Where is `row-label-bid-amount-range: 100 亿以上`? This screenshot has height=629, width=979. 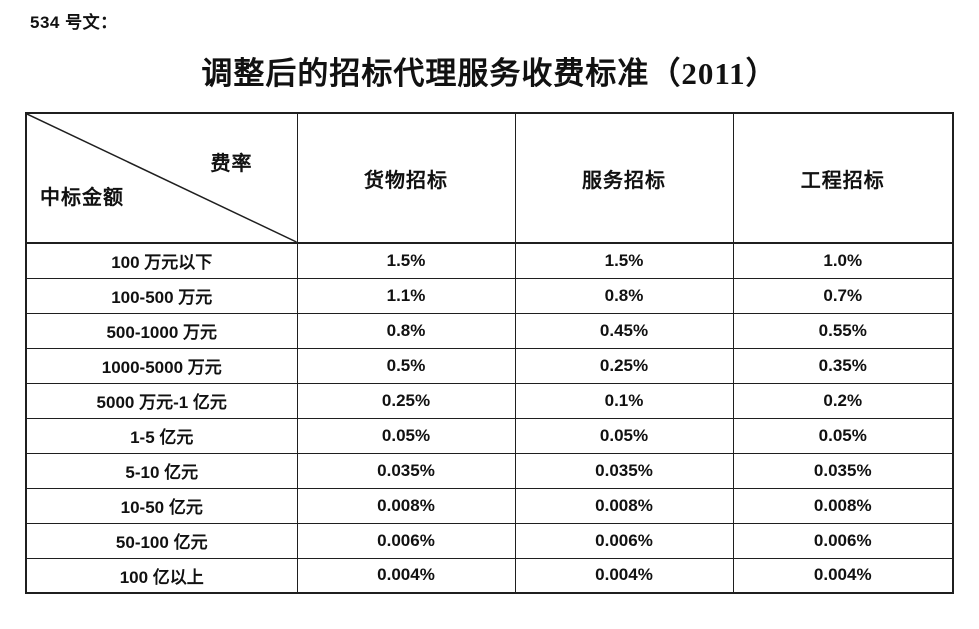 row-label-bid-amount-range: 100 亿以上 is located at coordinates (161, 575).